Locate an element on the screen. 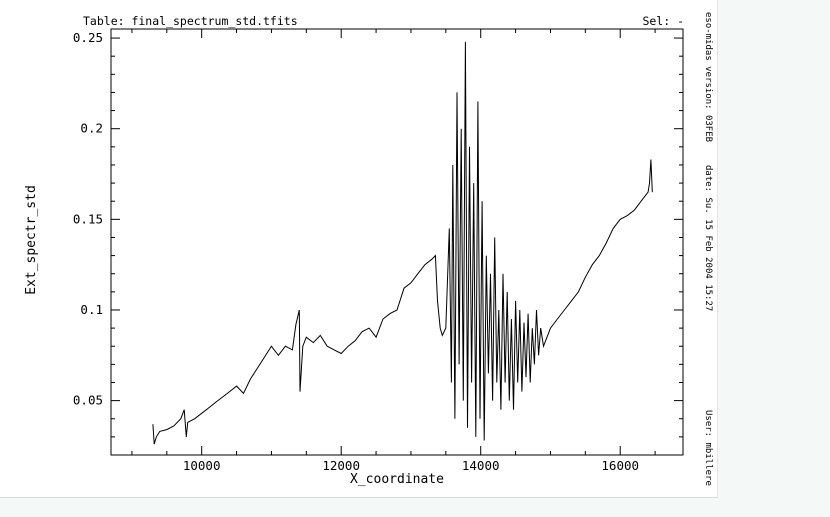  y-tick-label: 0.1 is located at coordinates (91, 309).